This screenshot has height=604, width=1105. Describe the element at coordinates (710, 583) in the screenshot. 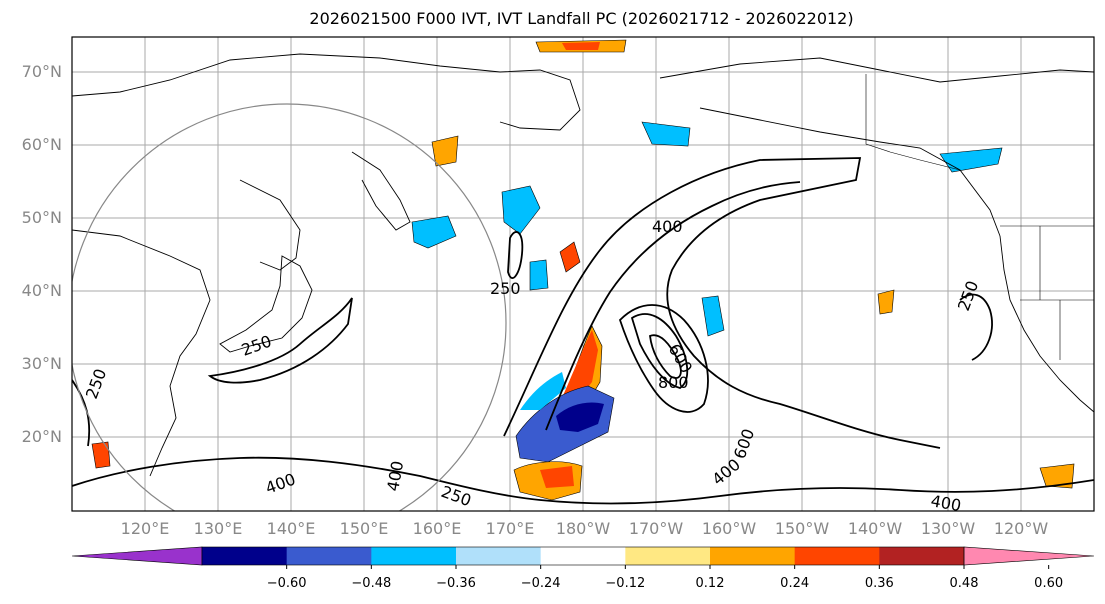

I see `colorbar-tick-label: 0.12` at that location.